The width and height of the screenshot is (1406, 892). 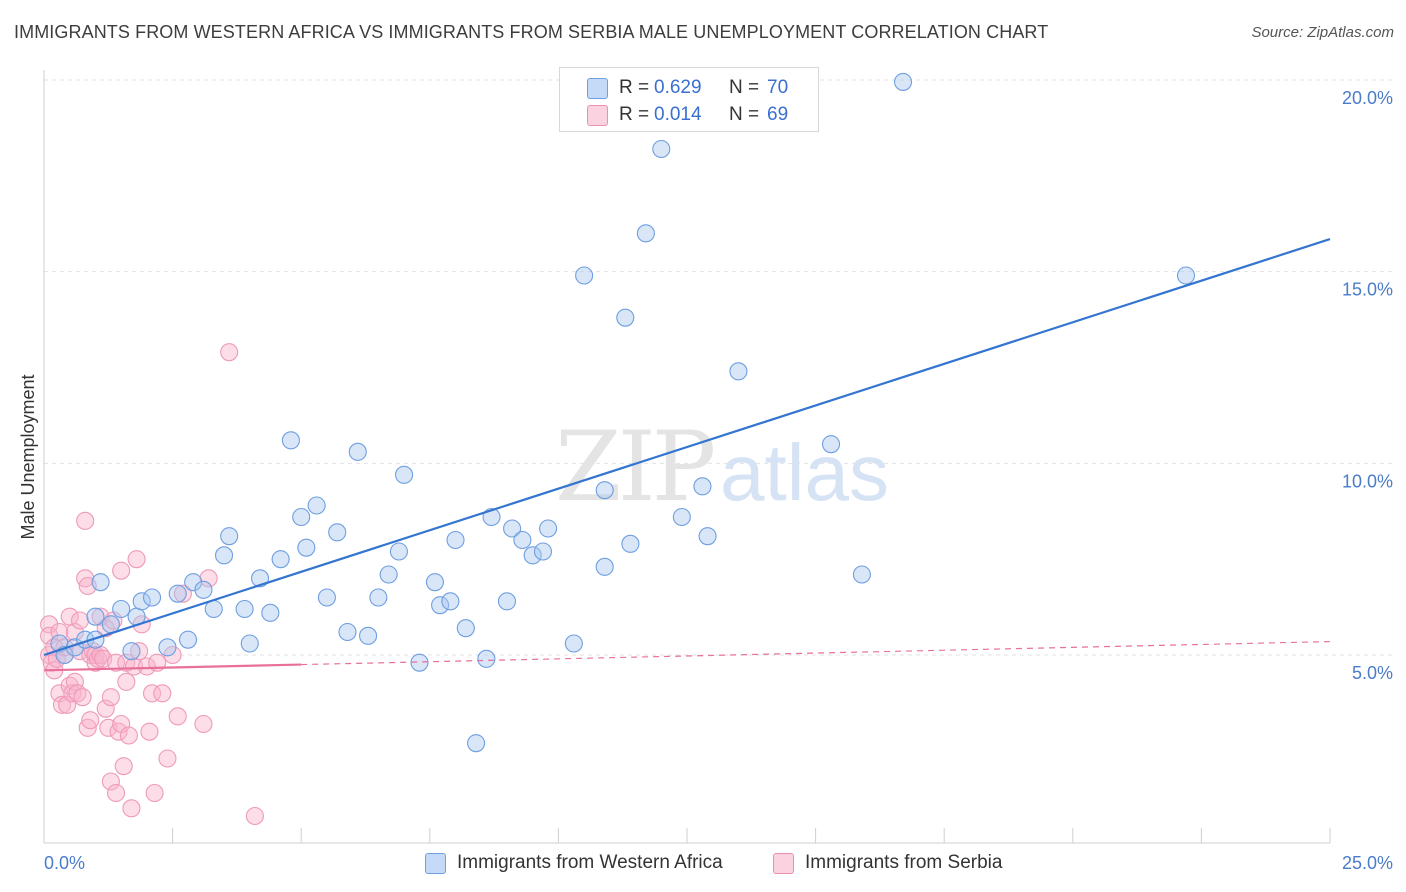 What do you see at coordinates (804, 472) in the screenshot?
I see `watermark-atlas: atlas` at bounding box center [804, 472].